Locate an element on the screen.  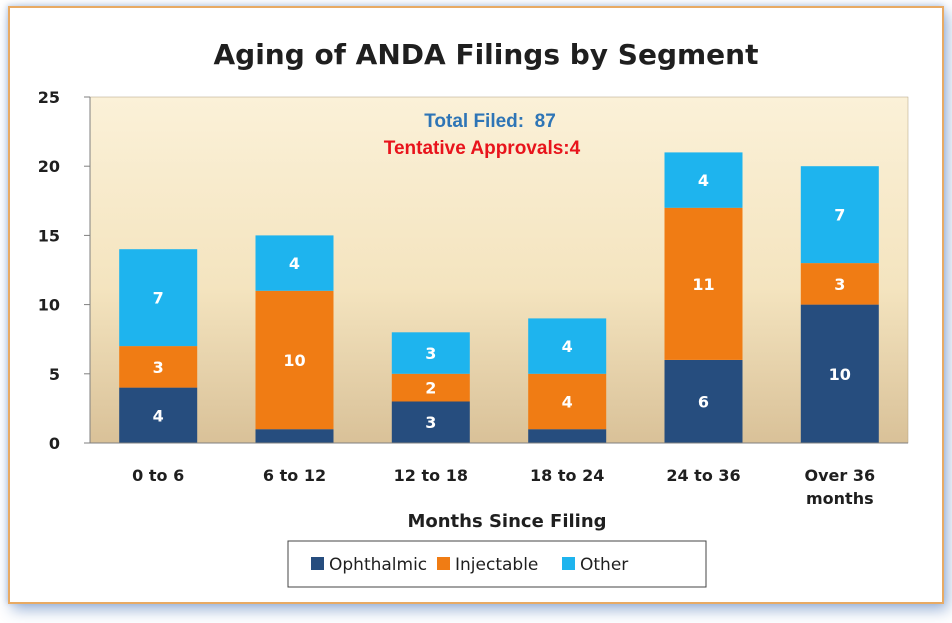
data-label-injectable-5: 3 is located at coordinates (839, 284).